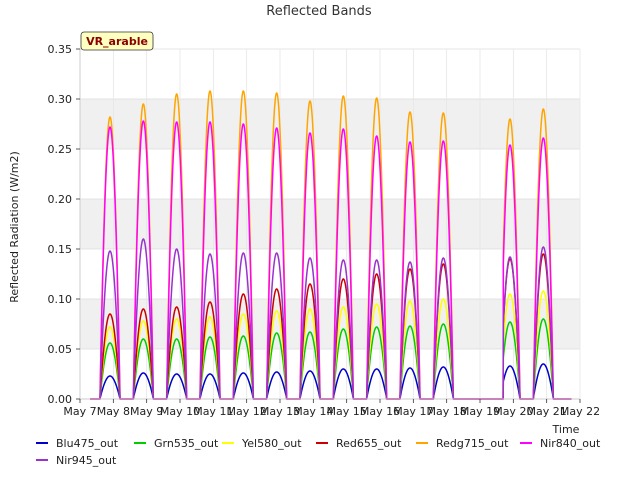  I want to click on x-tick-label: May 8, so click(113, 411).